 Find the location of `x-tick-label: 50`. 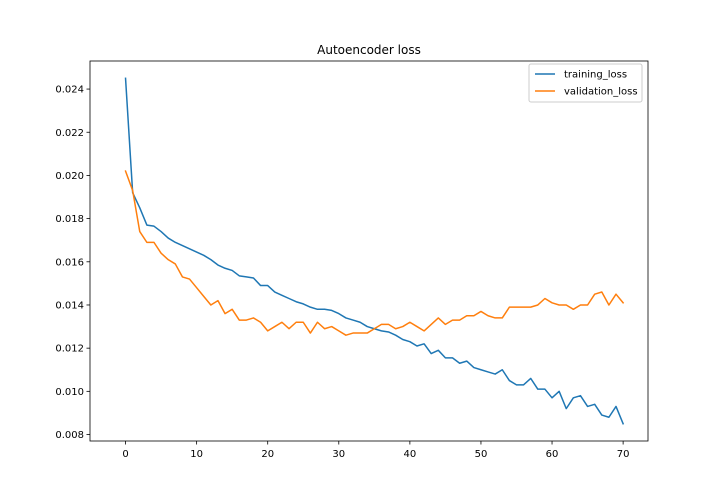

x-tick-label: 50 is located at coordinates (481, 454).